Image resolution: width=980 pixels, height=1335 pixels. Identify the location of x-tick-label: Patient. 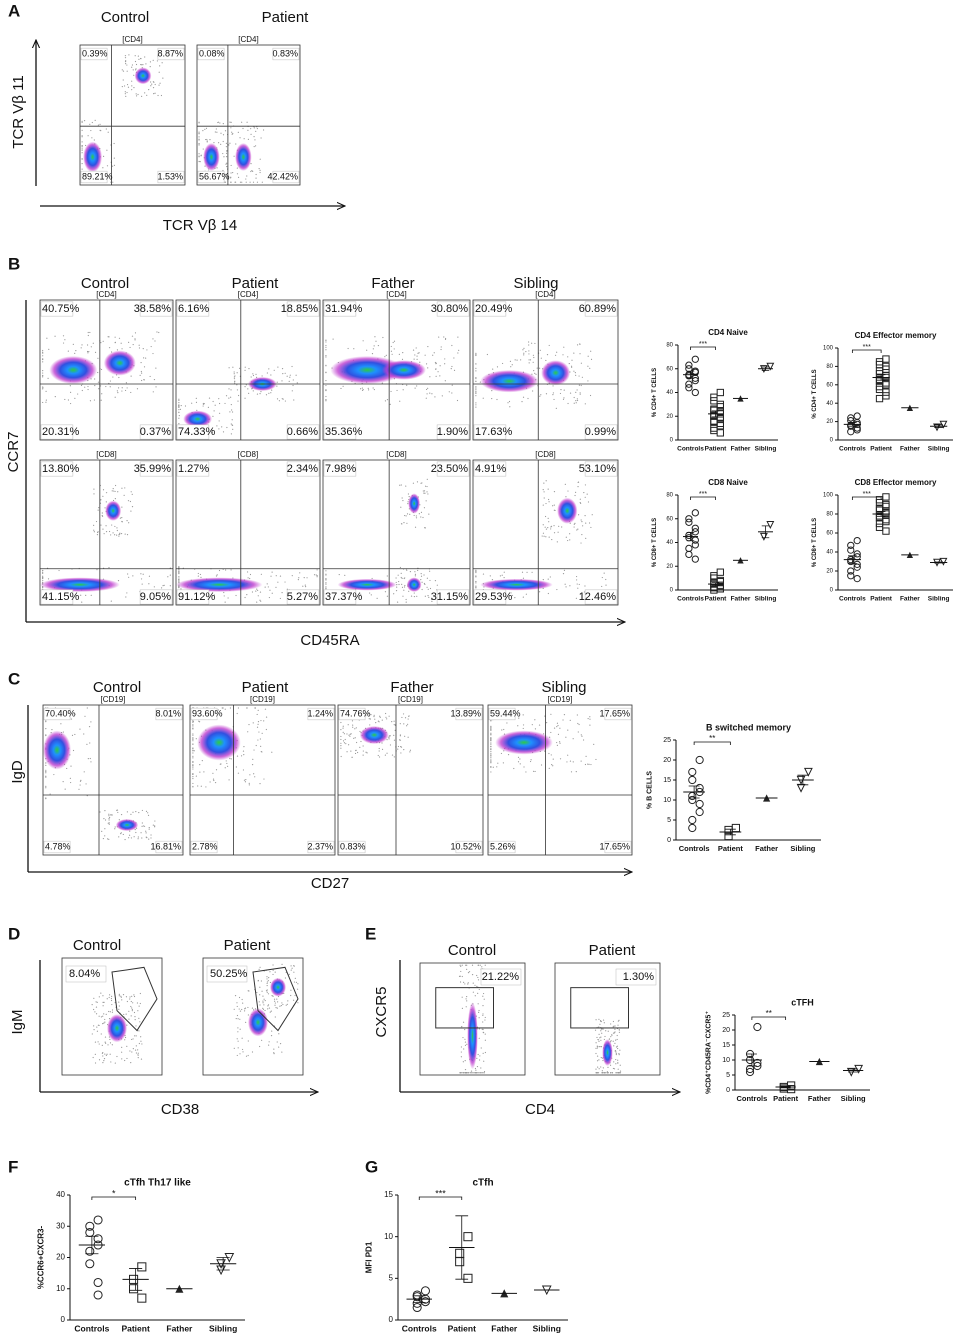
(716, 599).